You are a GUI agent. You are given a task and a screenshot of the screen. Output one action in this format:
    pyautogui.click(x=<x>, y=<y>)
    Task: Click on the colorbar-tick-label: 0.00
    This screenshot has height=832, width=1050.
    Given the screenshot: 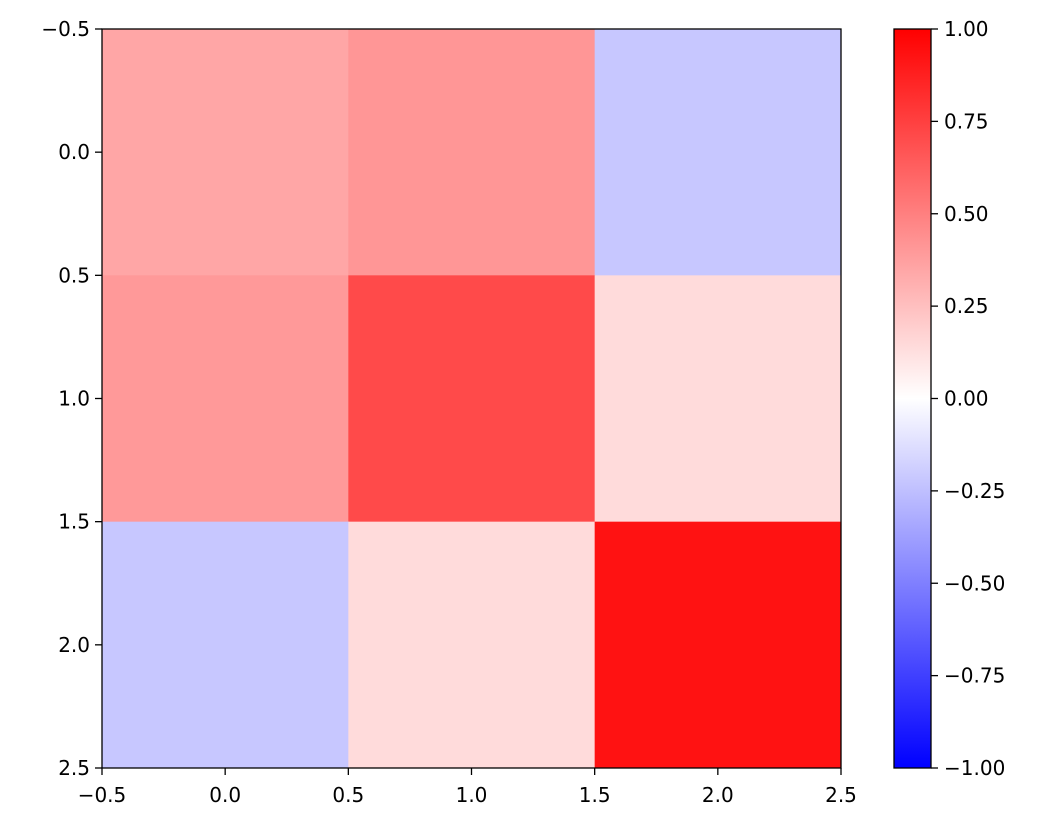 What is the action you would take?
    pyautogui.click(x=966, y=399)
    